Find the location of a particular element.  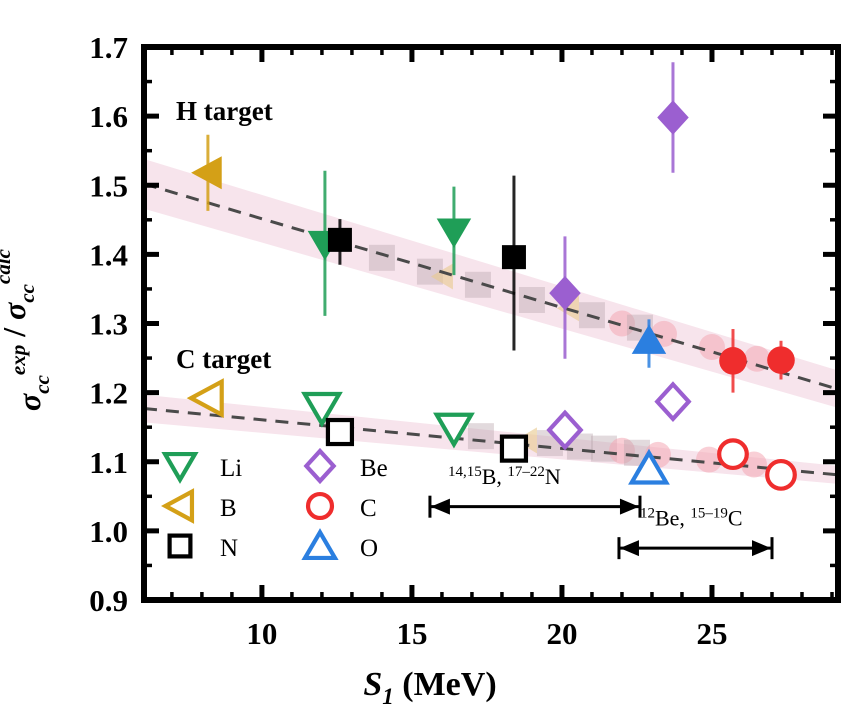

series-b-c is located at coordinates (205, 398).